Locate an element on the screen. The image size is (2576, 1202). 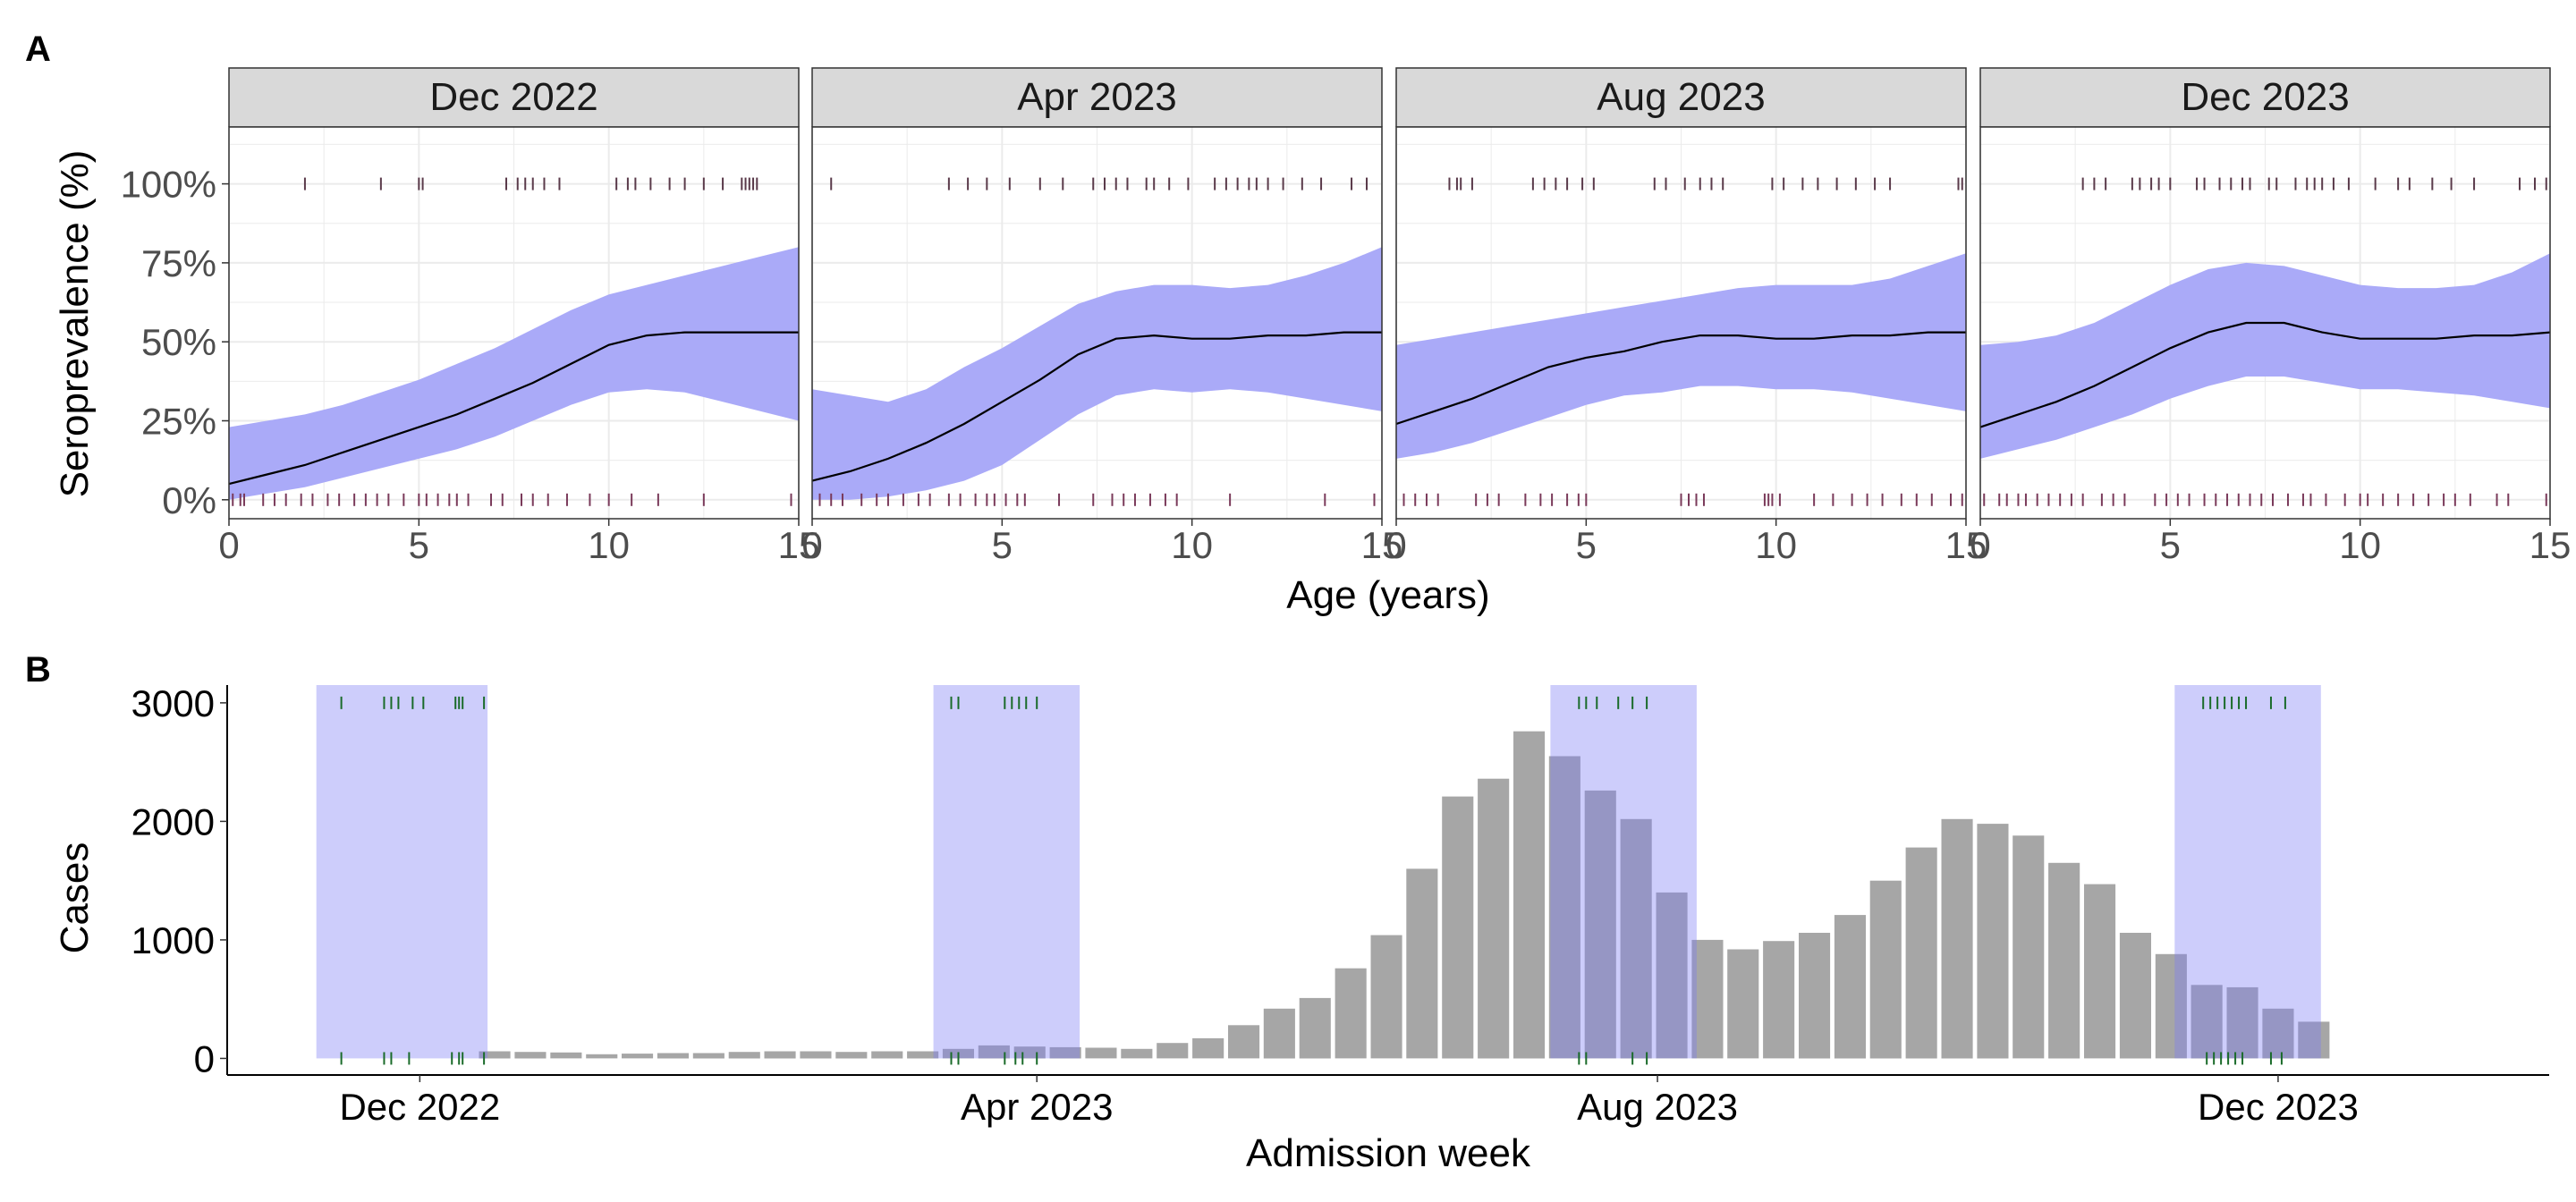
panel-label-a: A is located at coordinates (38, 49).